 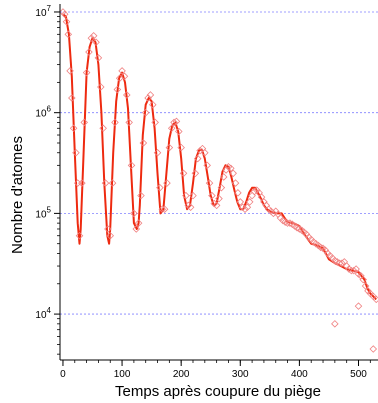 What do you see at coordinates (240, 374) in the screenshot?
I see `x-tick-label: 300` at bounding box center [240, 374].